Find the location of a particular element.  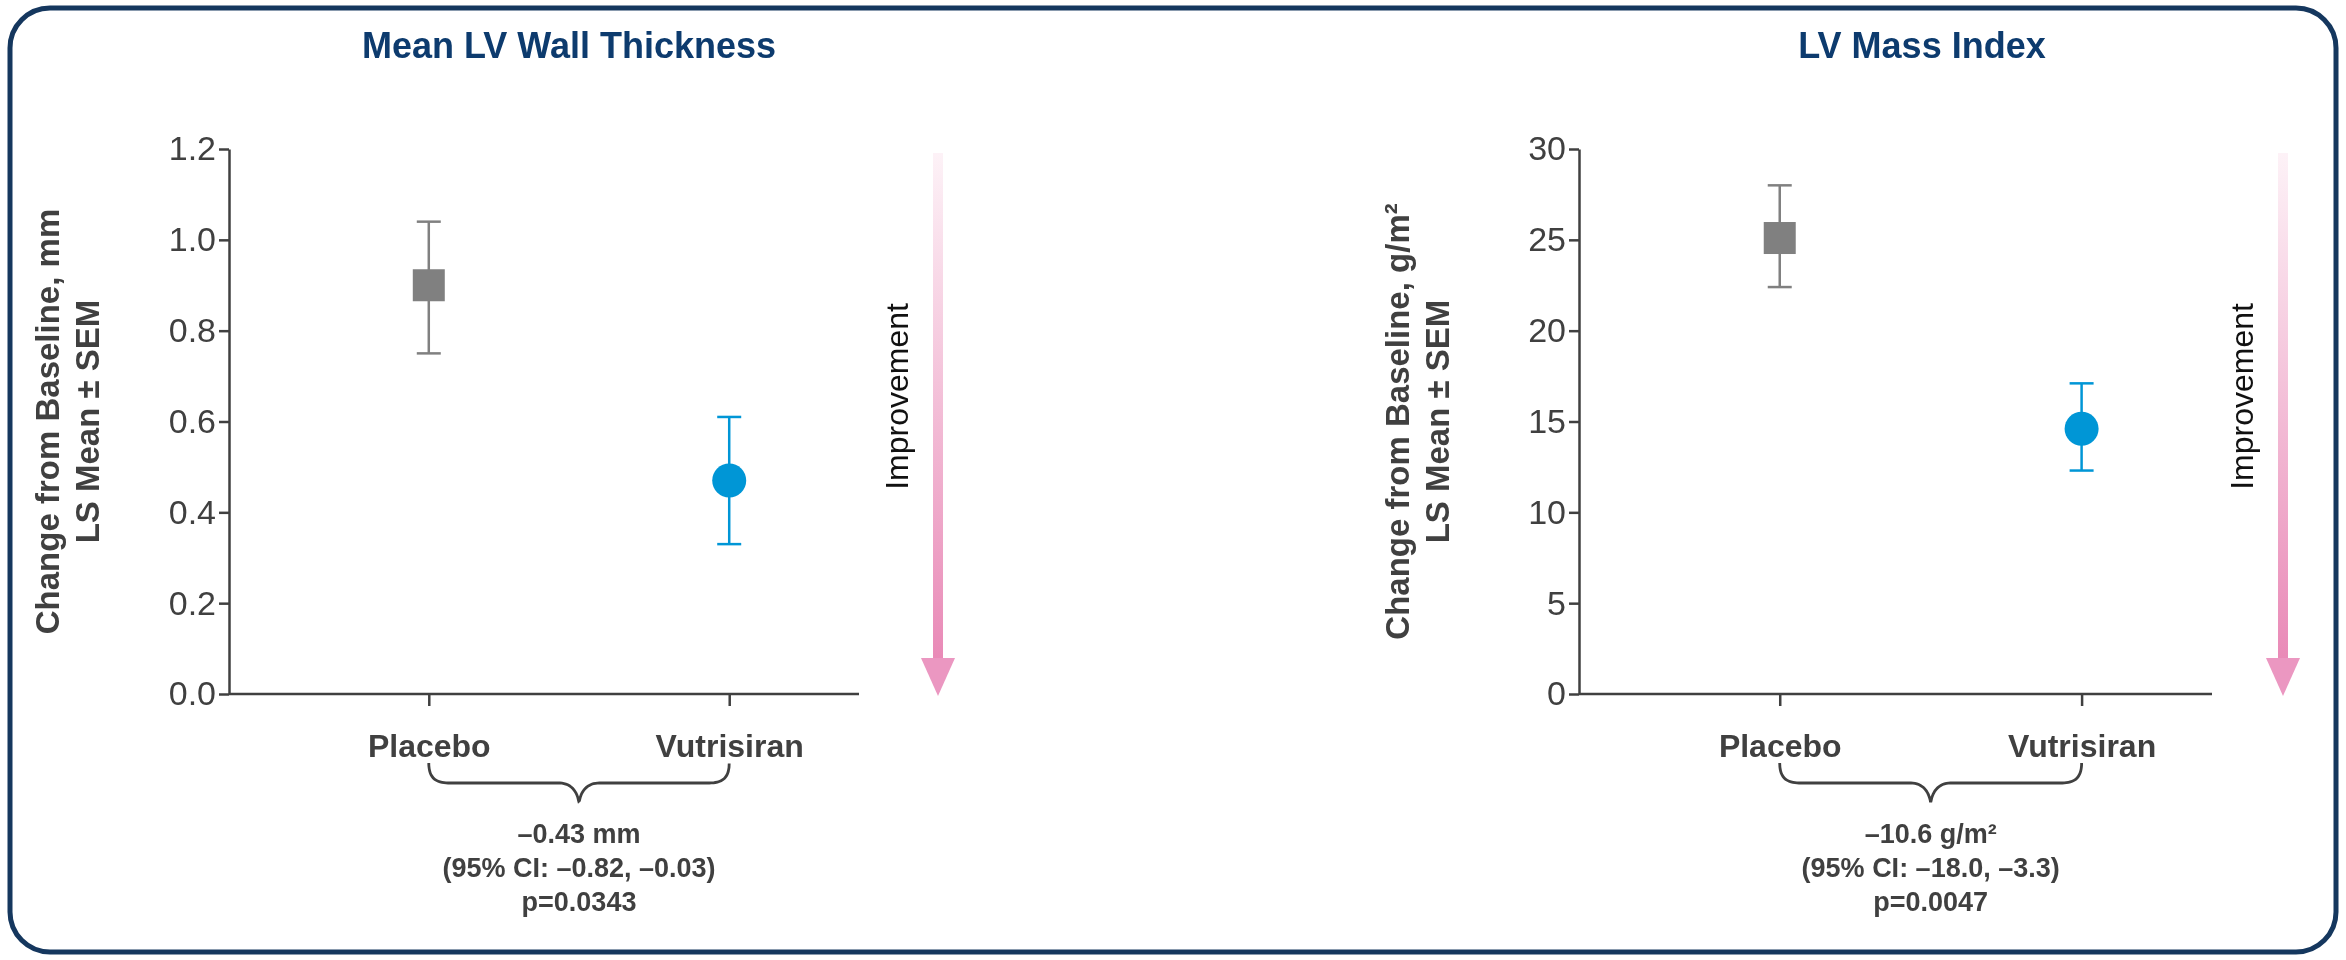

y-axis-title: Change from Baseline, mm LS Mean ± SEM is located at coordinates (67, 421).